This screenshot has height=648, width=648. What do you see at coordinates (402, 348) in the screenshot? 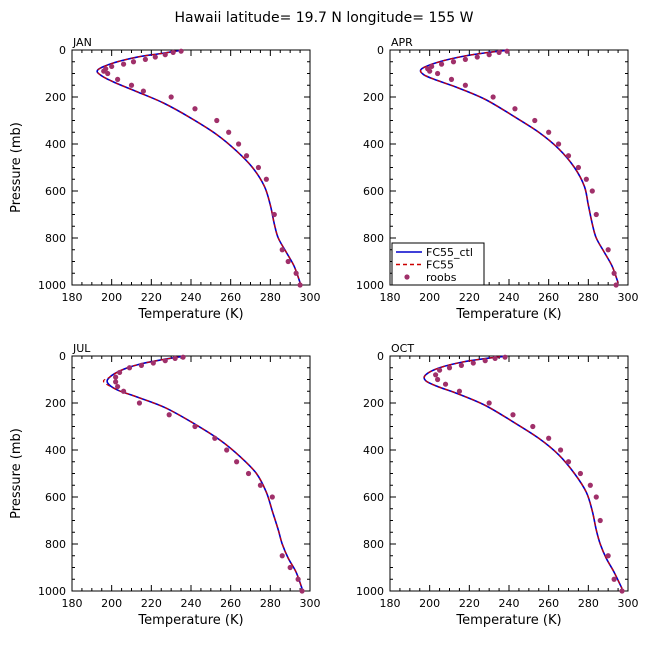
I see `panel-label-oct: OCT` at bounding box center [402, 348].